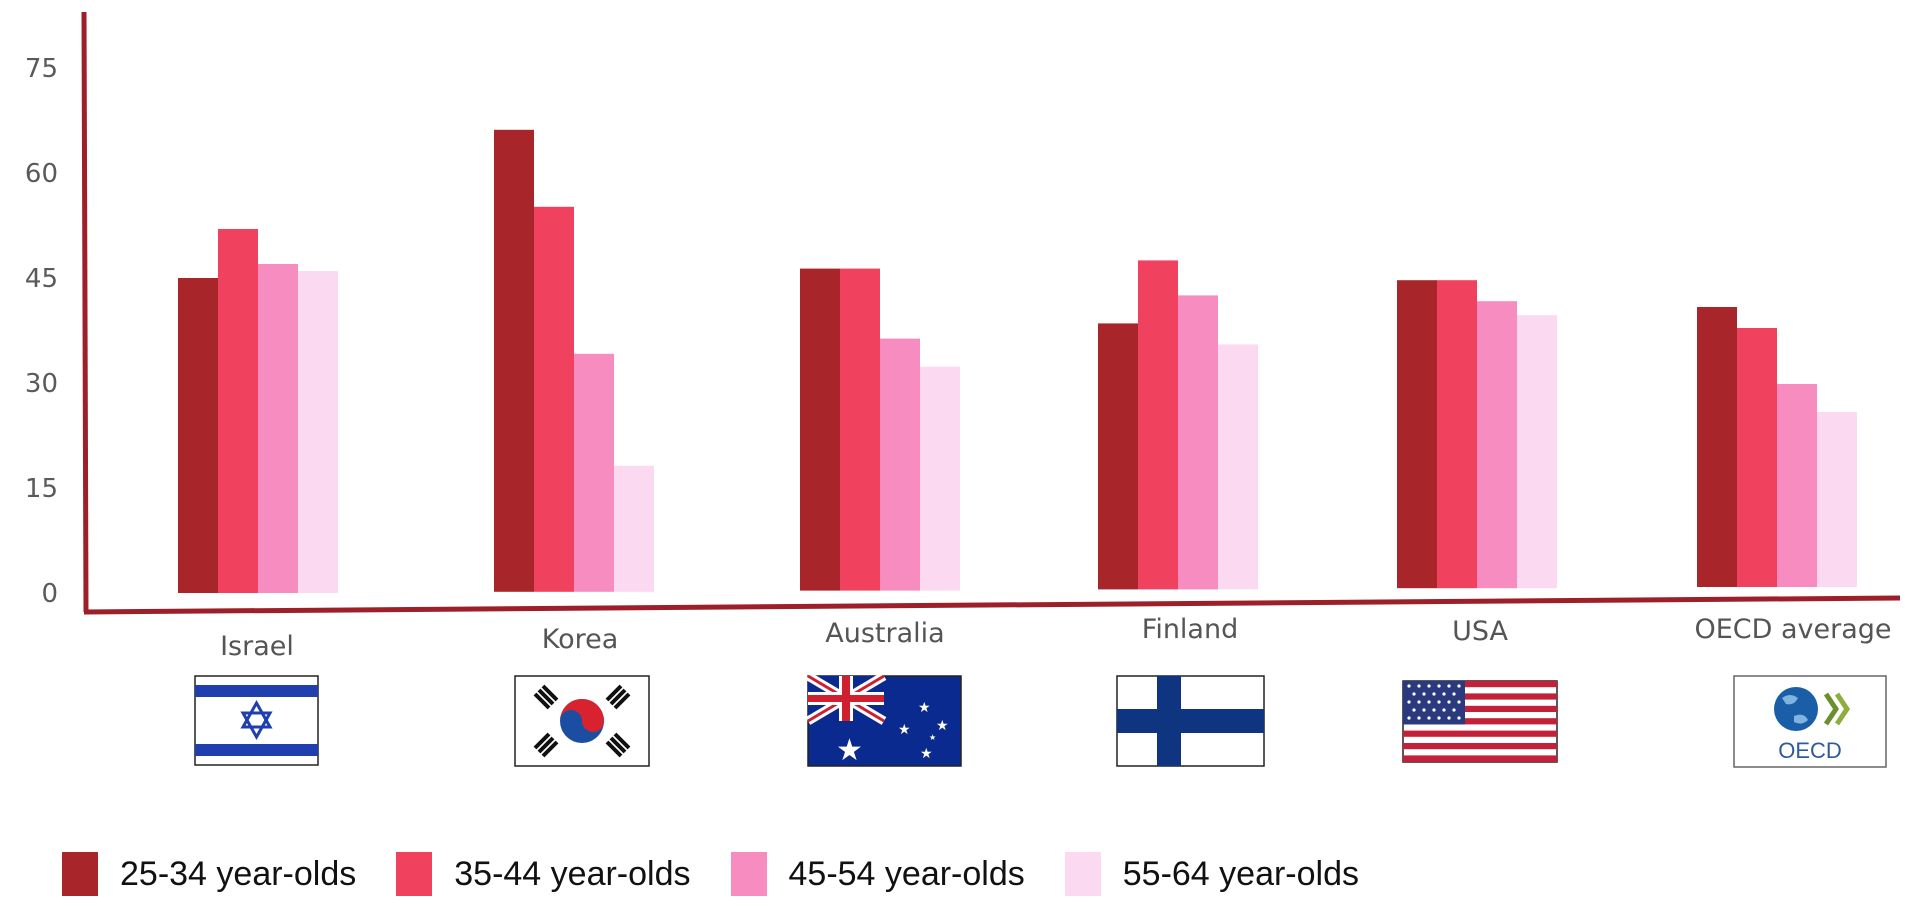 This screenshot has height=906, width=1905. Describe the element at coordinates (41, 279) in the screenshot. I see `y-tick-label: 45` at that location.